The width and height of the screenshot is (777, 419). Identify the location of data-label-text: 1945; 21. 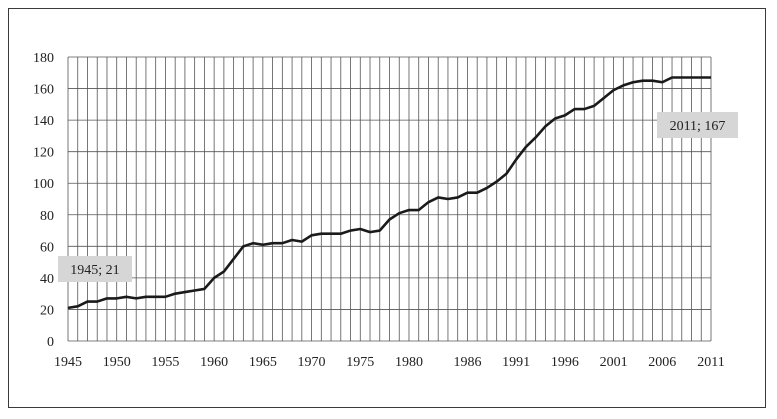
(94, 270).